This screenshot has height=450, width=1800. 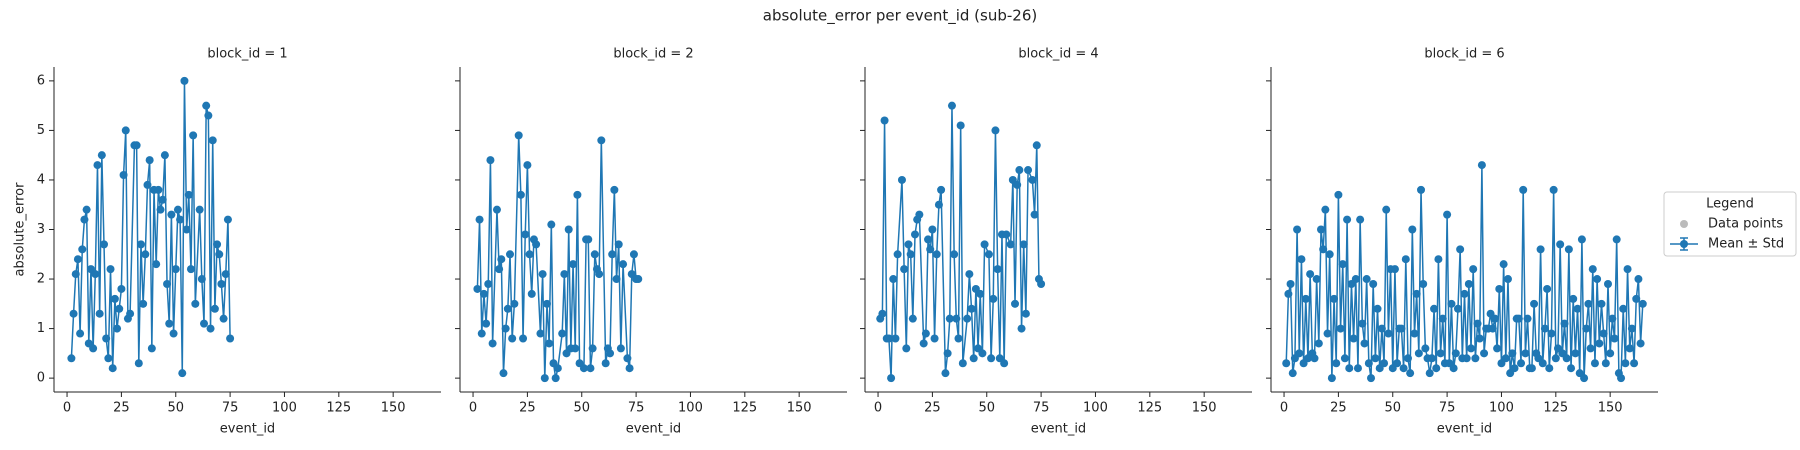 What do you see at coordinates (1684, 244) in the screenshot?
I see `legend-marker` at bounding box center [1684, 244].